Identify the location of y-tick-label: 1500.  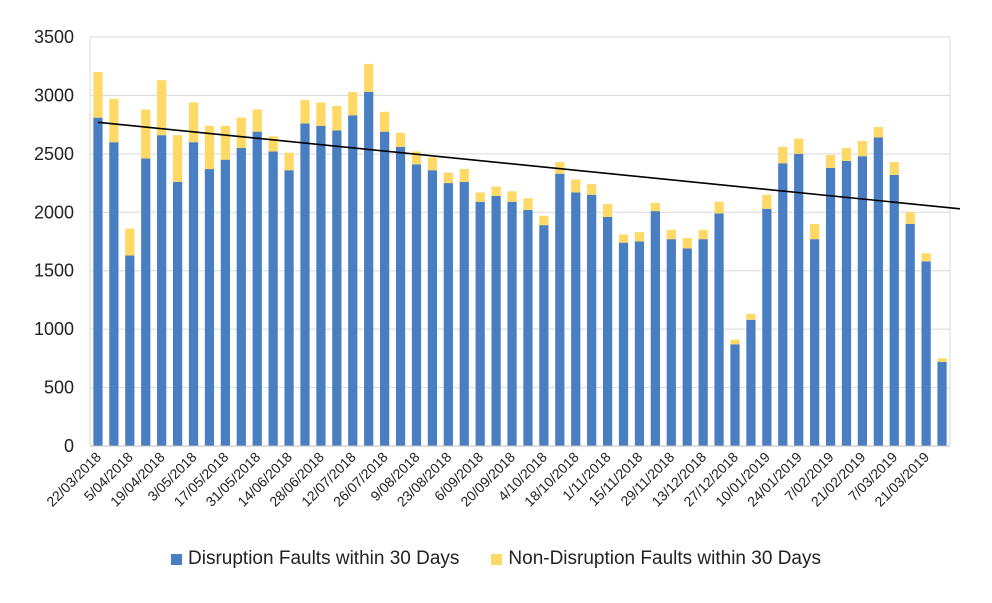
(54, 271).